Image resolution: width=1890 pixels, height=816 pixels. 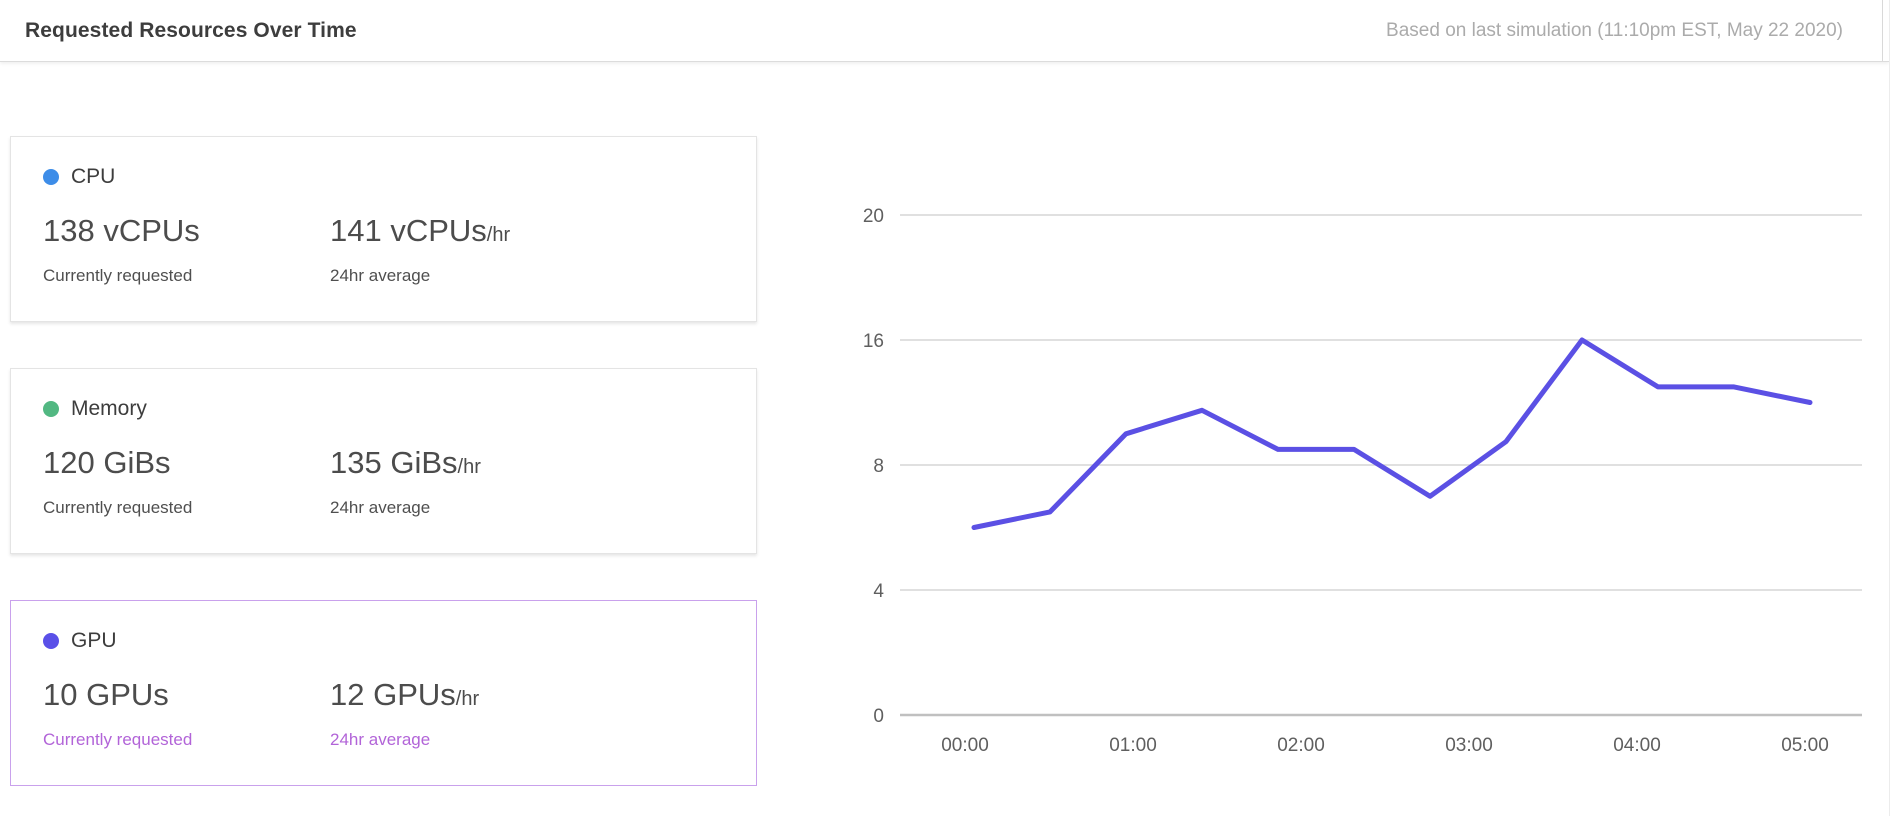 I want to click on average-value: 12 GPUs/hr, so click(x=404, y=695).